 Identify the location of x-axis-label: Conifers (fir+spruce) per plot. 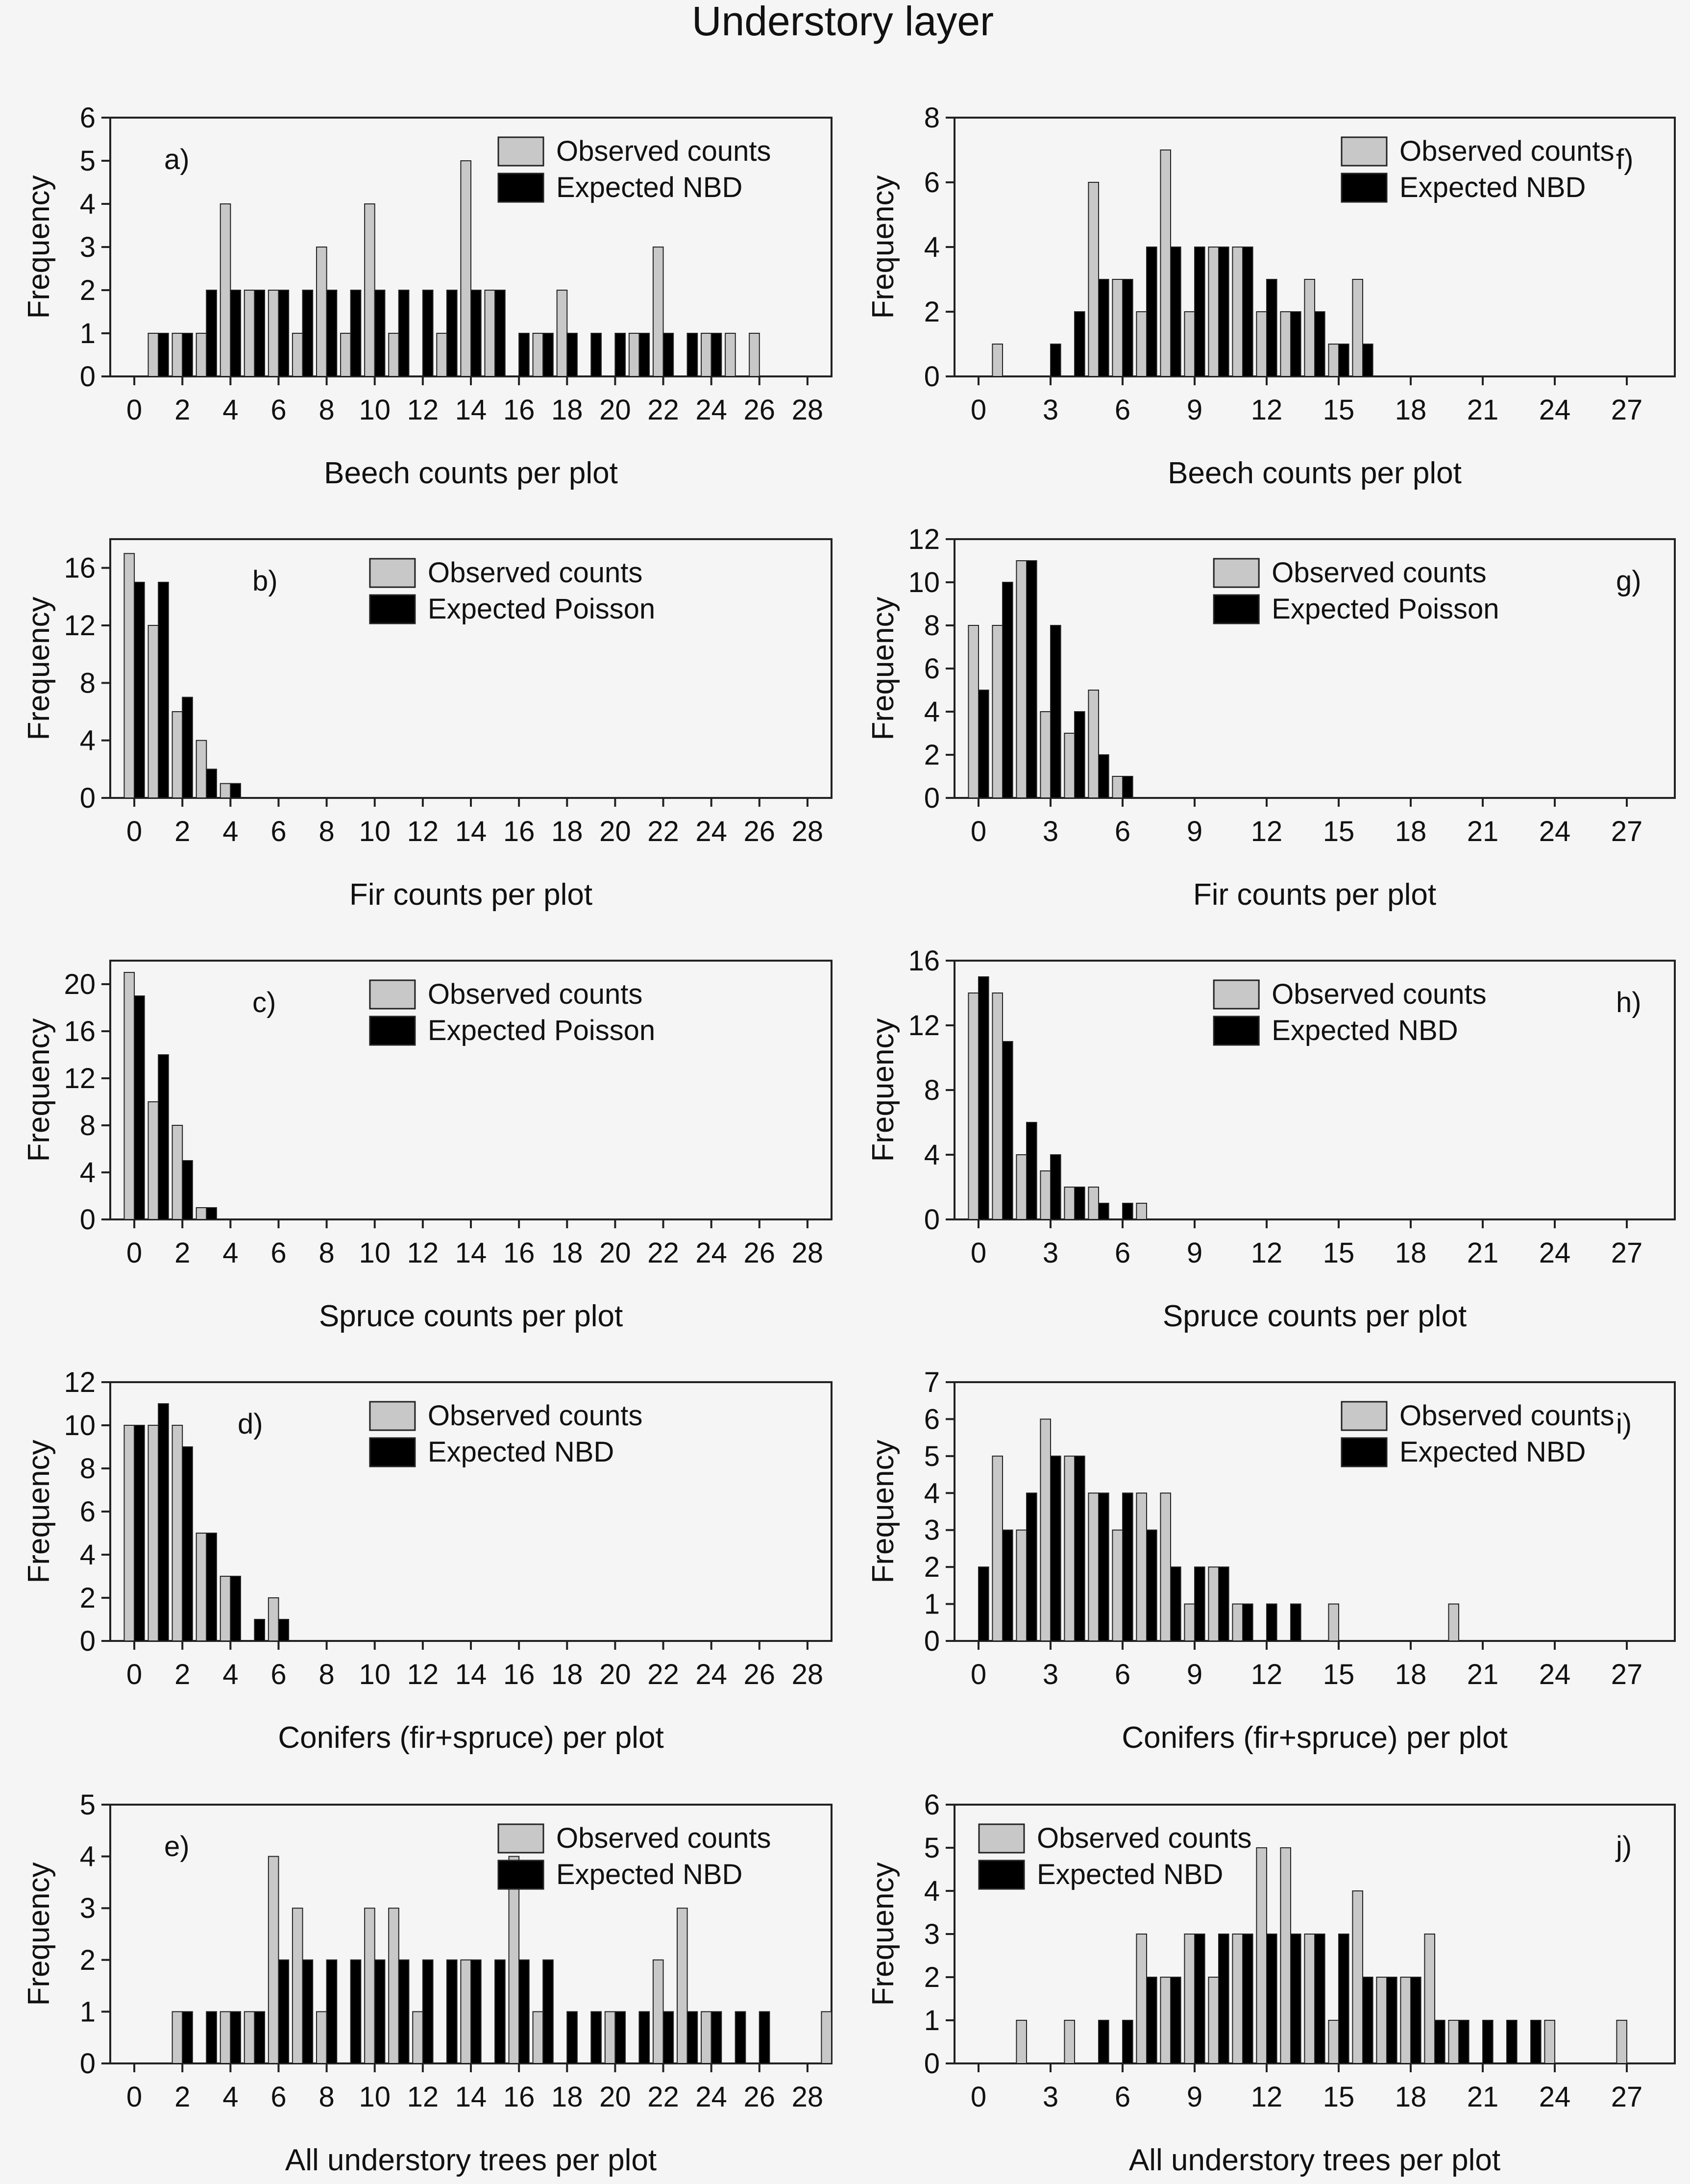
(470, 1738).